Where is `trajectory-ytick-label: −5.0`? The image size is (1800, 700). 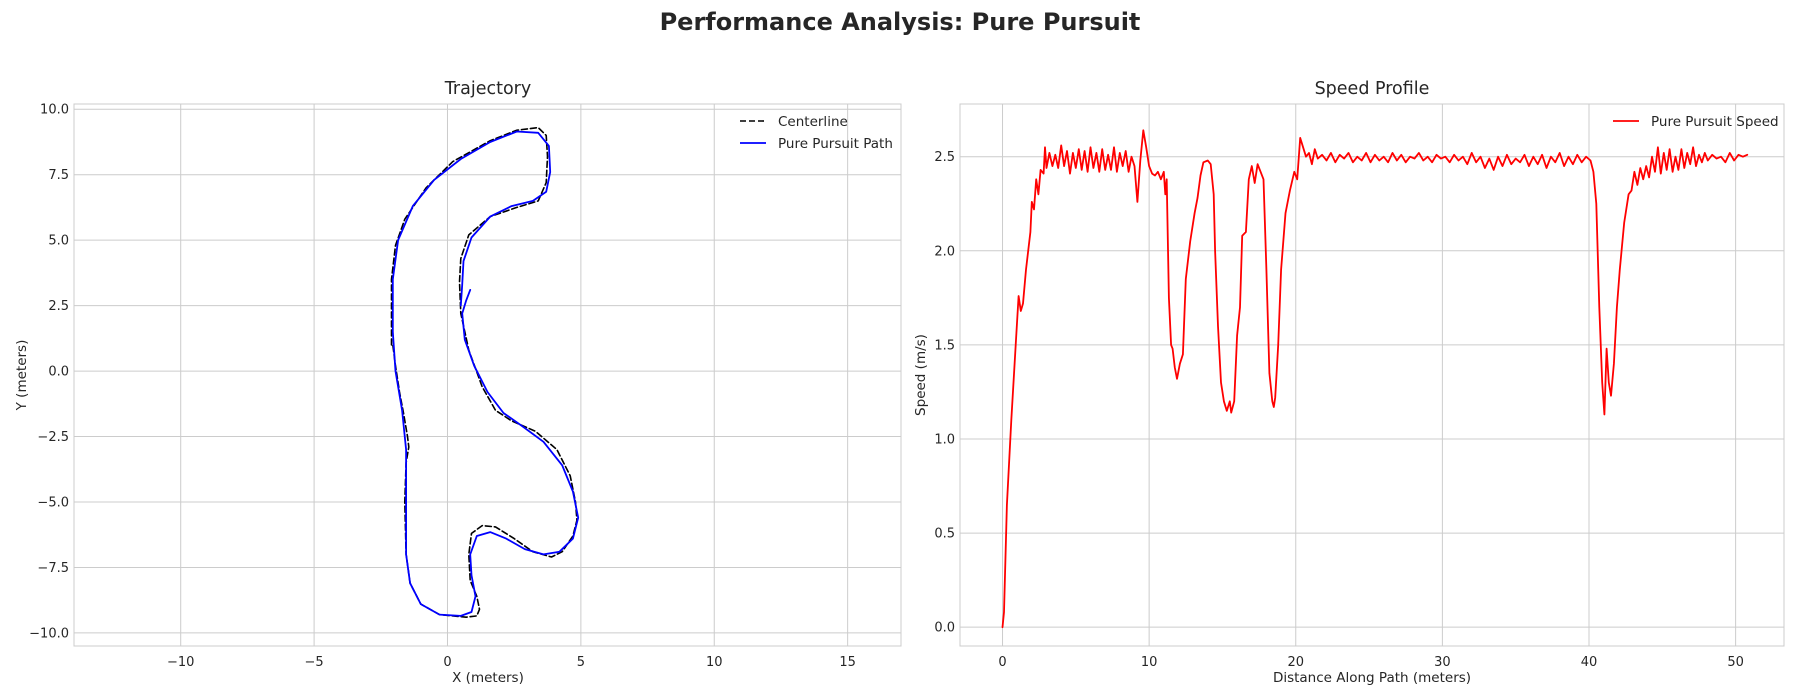
trajectory-ytick-label: −5.0 is located at coordinates (53, 502).